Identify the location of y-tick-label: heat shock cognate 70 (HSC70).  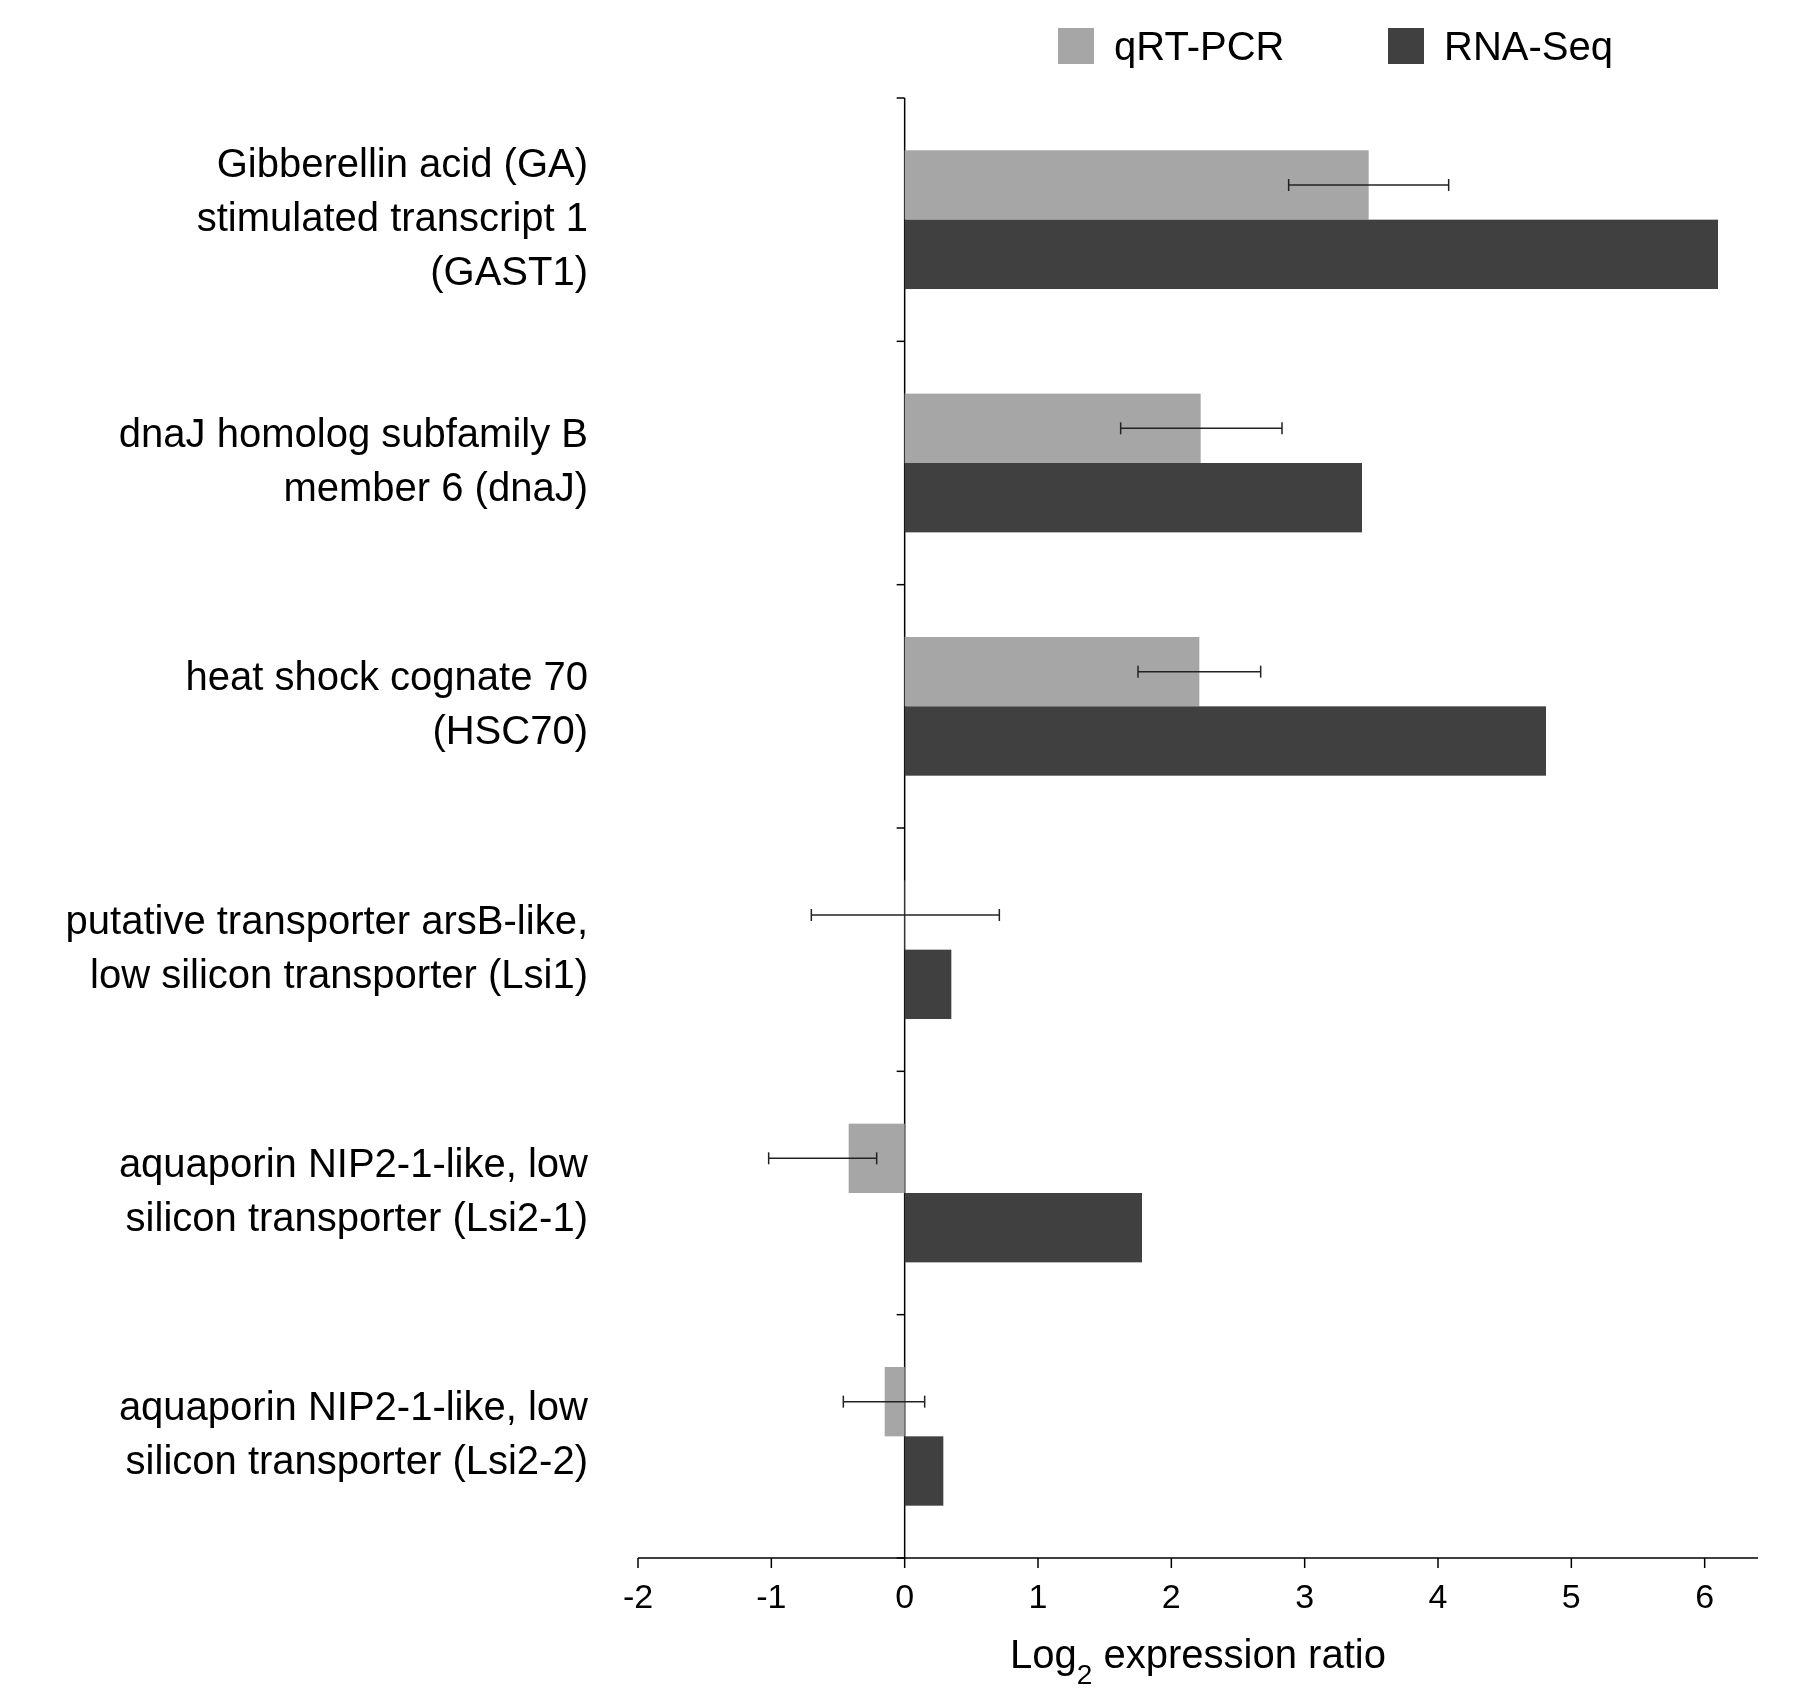
(386, 702).